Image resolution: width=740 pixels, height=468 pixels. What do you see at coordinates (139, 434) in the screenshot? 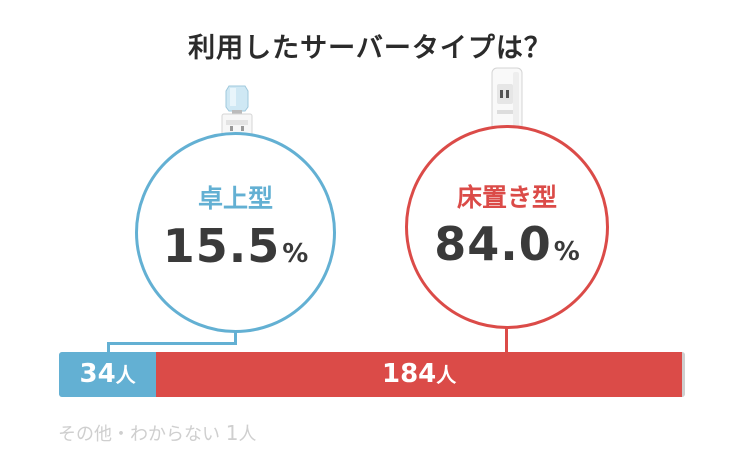
I see `other-label: その他・わからない` at bounding box center [139, 434].